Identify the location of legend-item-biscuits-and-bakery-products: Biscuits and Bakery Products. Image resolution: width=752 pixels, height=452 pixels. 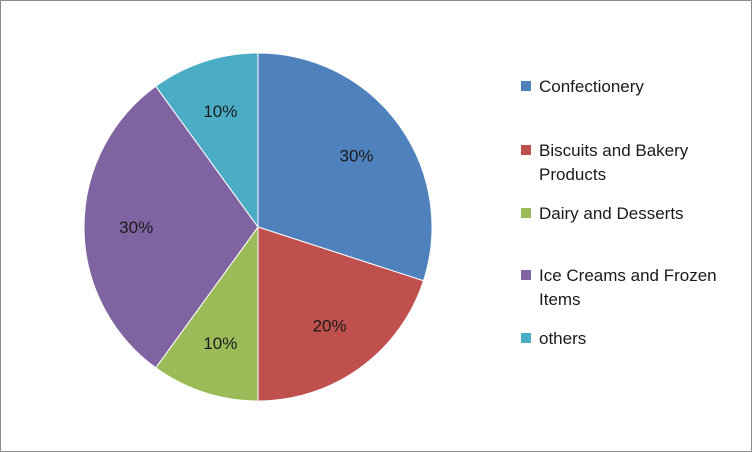
(630, 163).